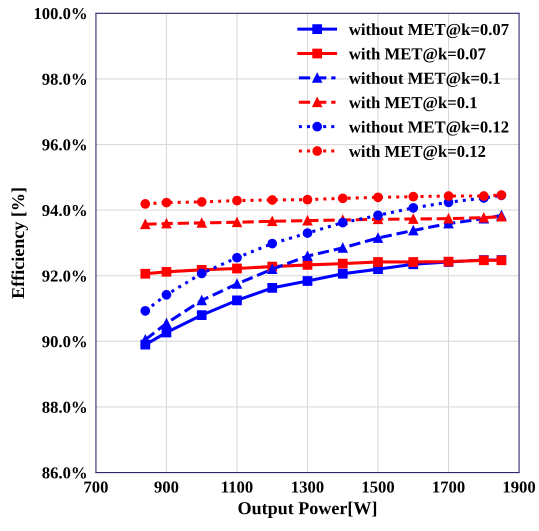 Image resolution: width=539 pixels, height=531 pixels. Describe the element at coordinates (449, 487) in the screenshot. I see `x-tick-label: 1700` at that location.